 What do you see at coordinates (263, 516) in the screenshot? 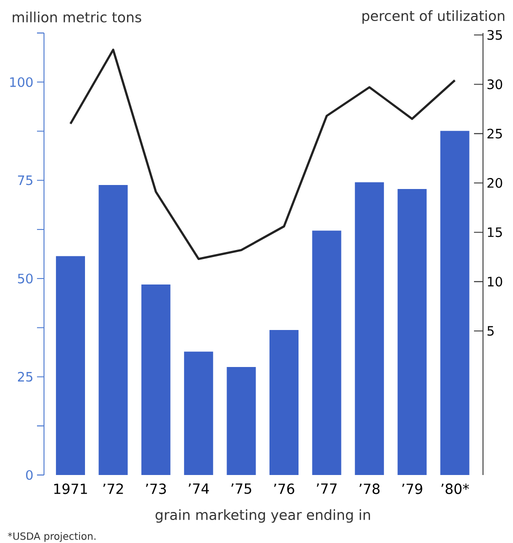
I see `x-axis-title: grain marketing year ending in` at bounding box center [263, 516].